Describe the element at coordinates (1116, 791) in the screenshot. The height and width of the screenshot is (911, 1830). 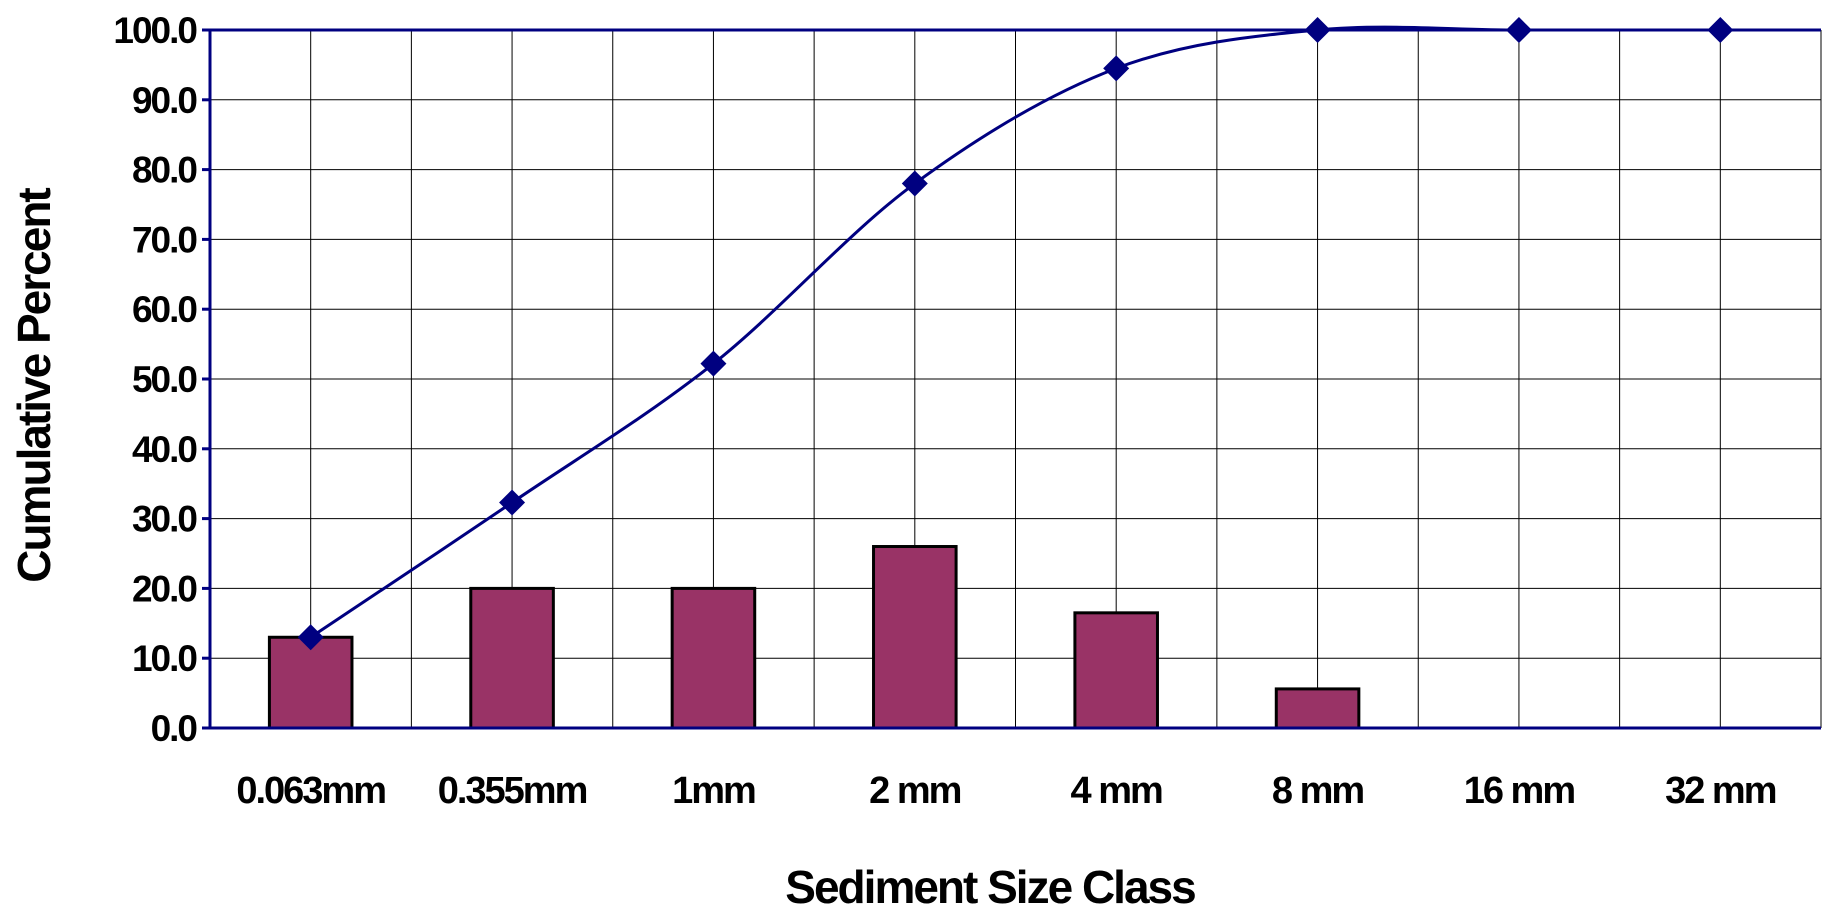
I see `x-tick-label: 4 mm` at that location.